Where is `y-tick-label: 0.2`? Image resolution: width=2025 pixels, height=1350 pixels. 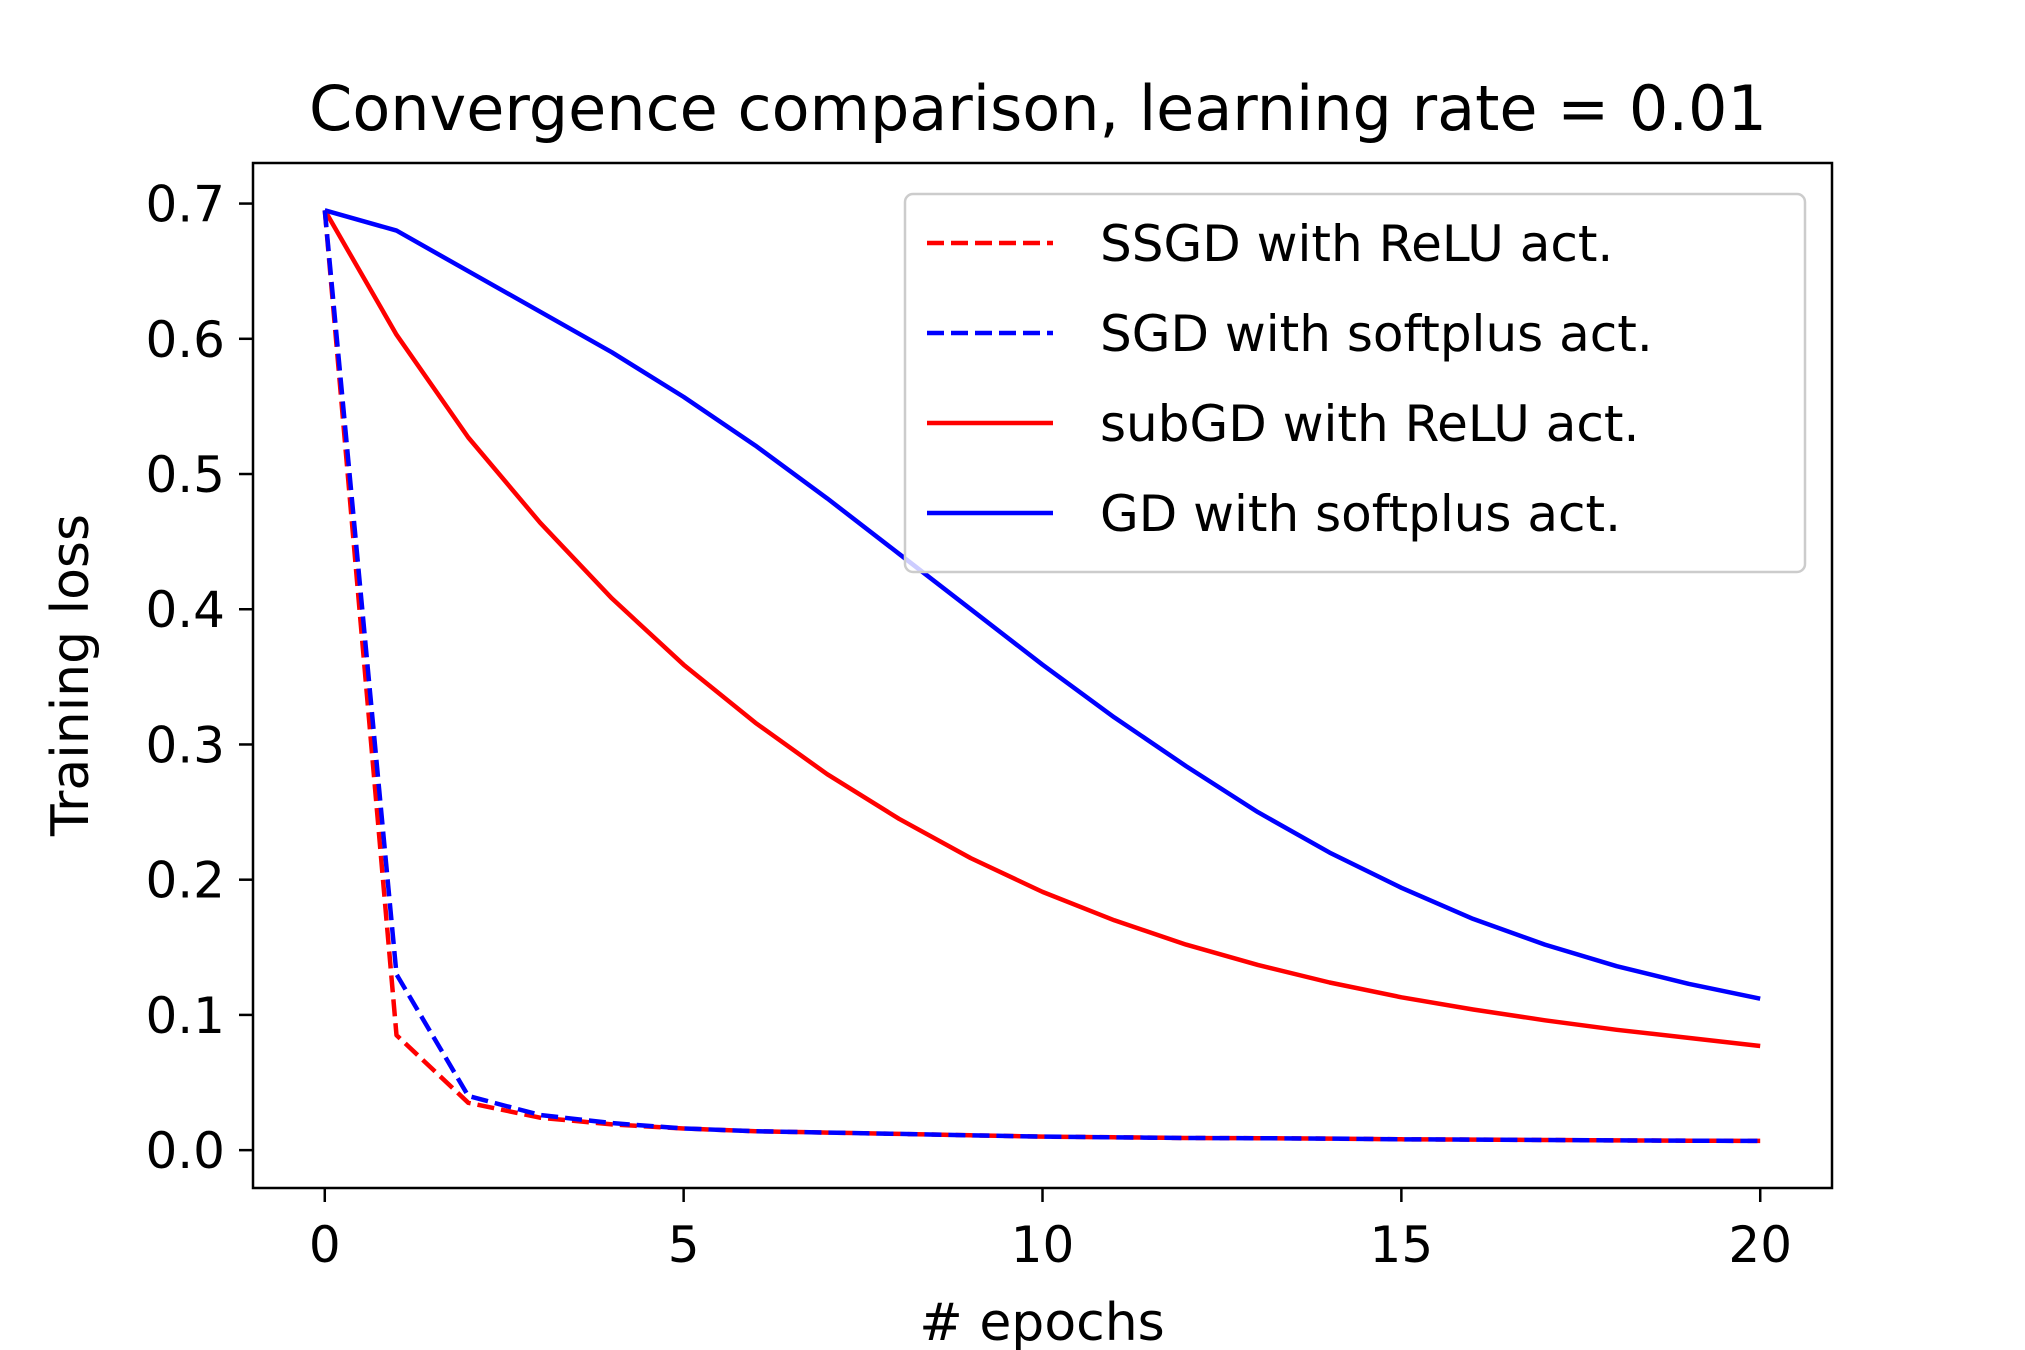 y-tick-label: 0.2 is located at coordinates (185, 881).